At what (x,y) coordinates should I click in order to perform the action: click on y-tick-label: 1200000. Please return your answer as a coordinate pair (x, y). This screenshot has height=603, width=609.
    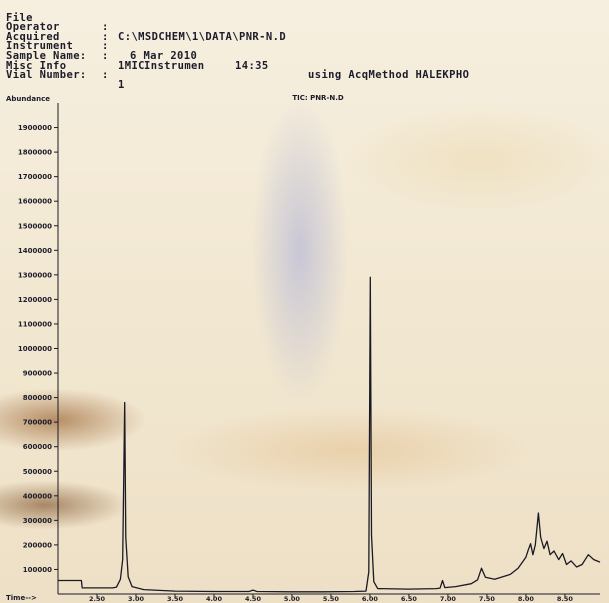
    Looking at the image, I should click on (35, 300).